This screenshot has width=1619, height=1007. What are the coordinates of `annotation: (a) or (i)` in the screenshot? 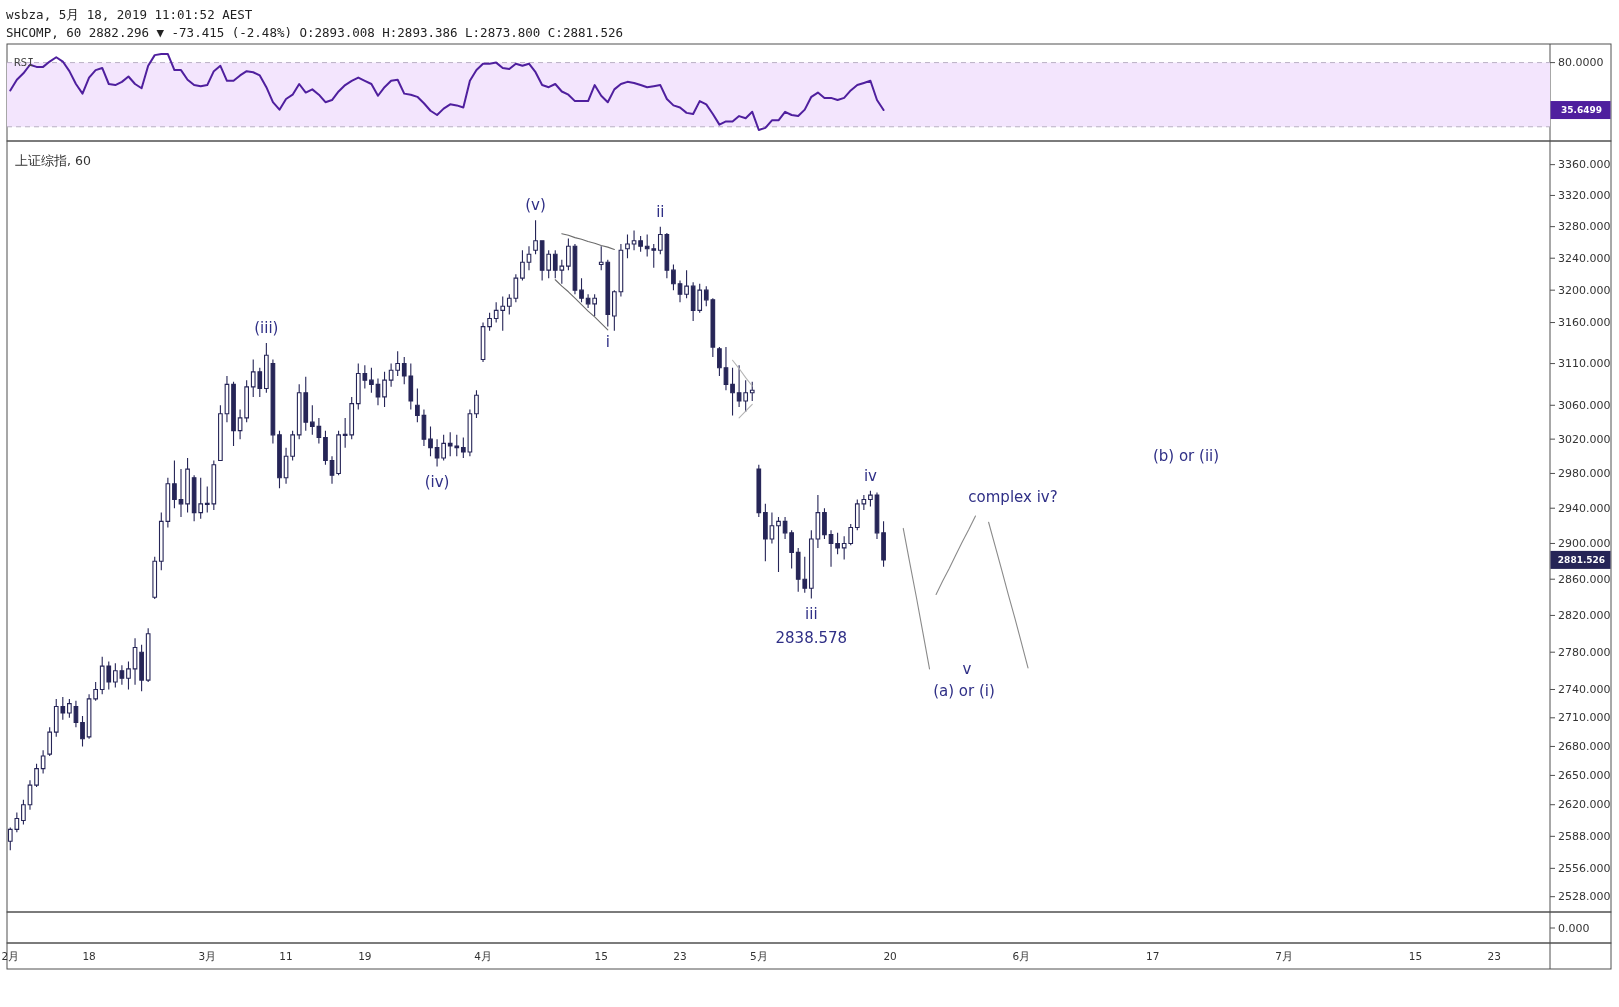 It's located at (964, 691).